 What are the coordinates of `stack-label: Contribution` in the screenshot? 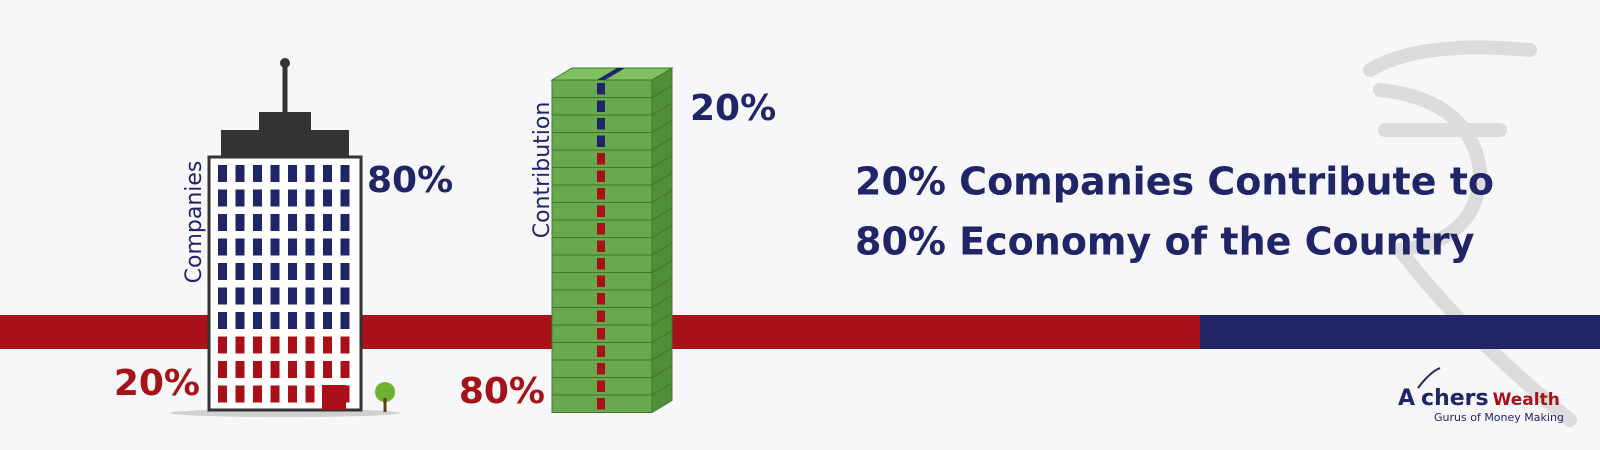 It's located at (542, 170).